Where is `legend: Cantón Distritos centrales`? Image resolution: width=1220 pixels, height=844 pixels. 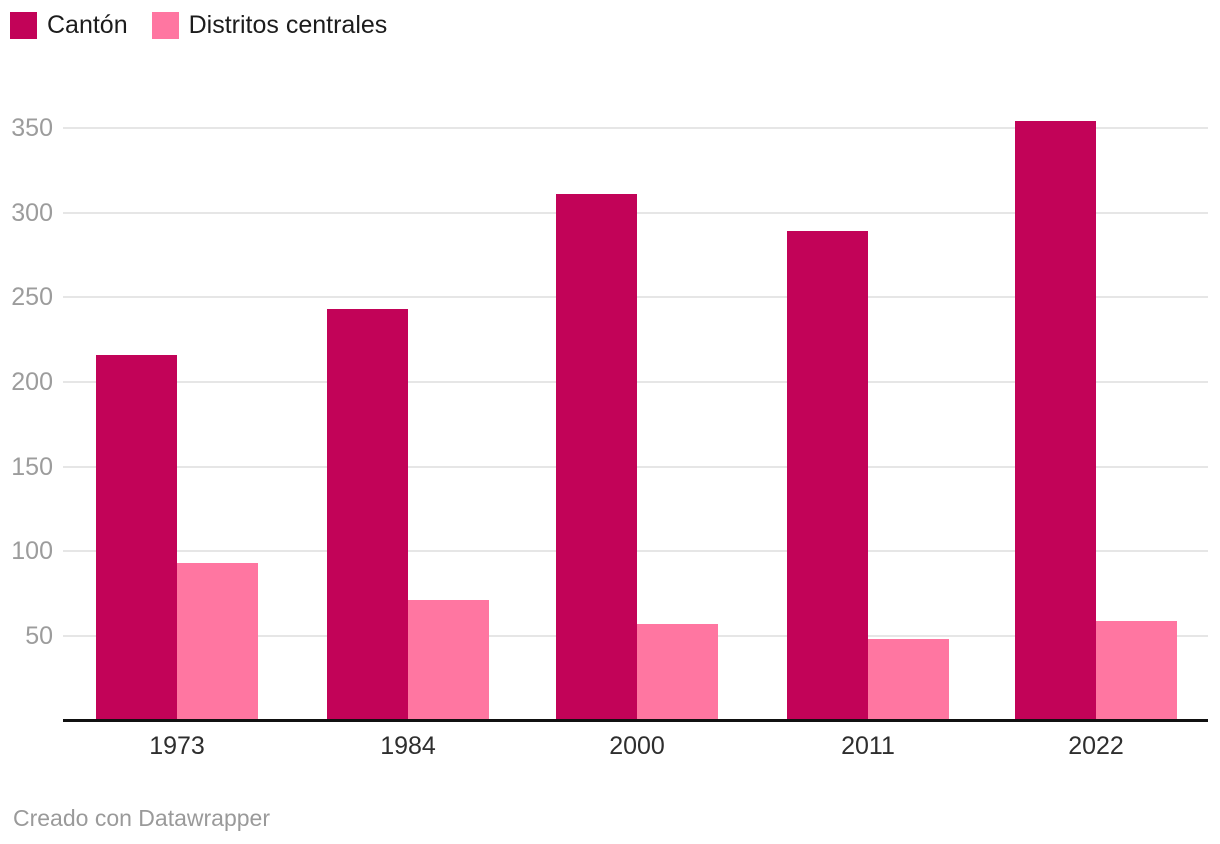
legend: Cantón Distritos centrales is located at coordinates (198, 25).